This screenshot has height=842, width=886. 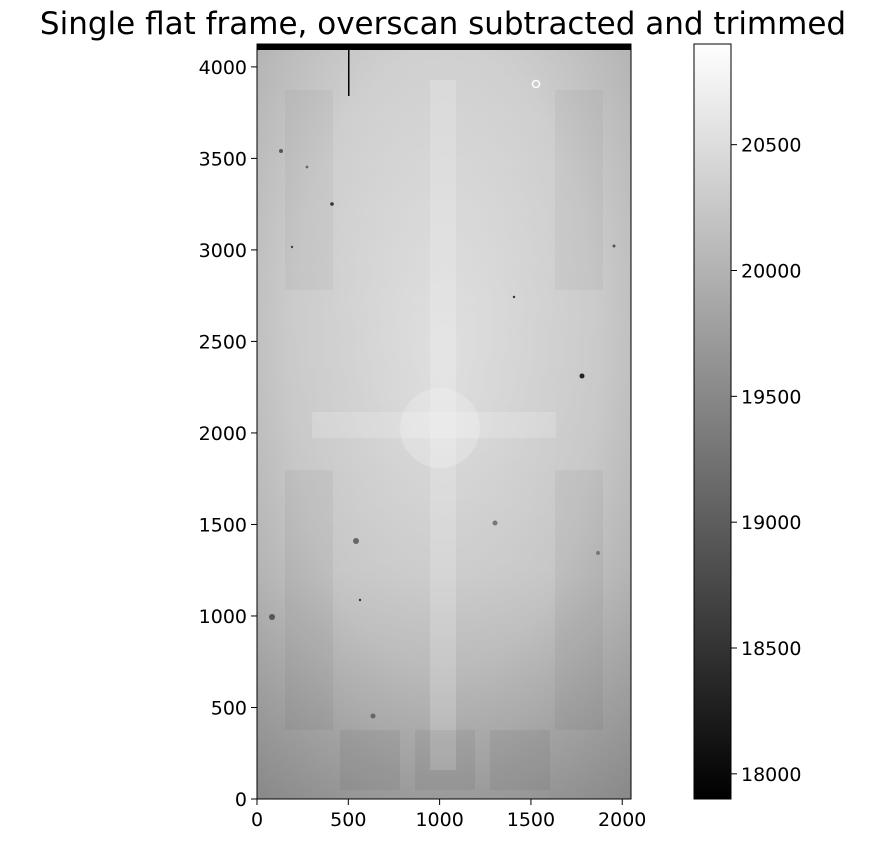 What do you see at coordinates (771, 649) in the screenshot?
I see `colorbar-tick-label: 18500` at bounding box center [771, 649].